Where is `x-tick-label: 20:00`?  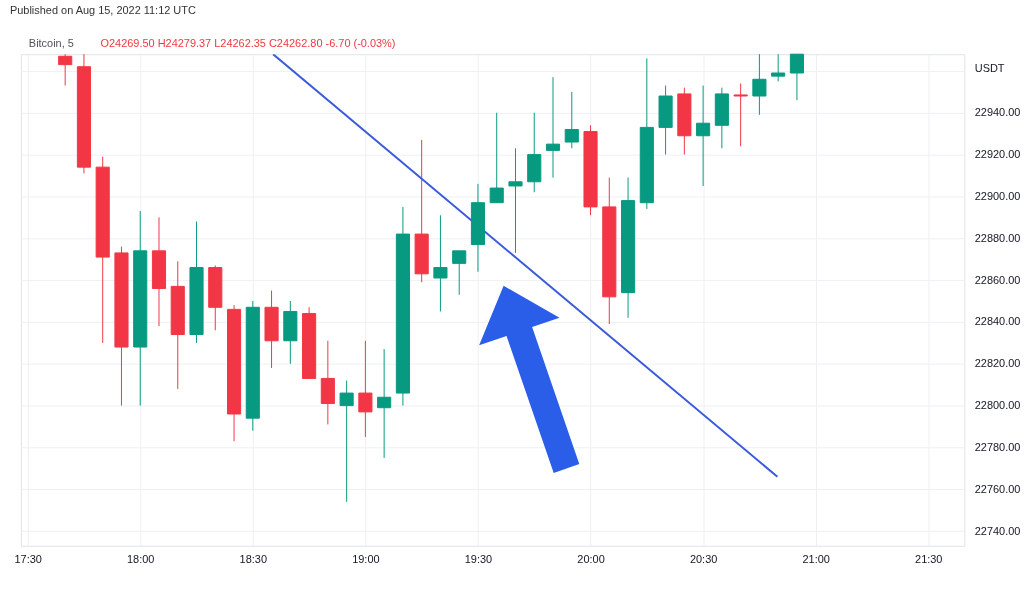 x-tick-label: 20:00 is located at coordinates (591, 559).